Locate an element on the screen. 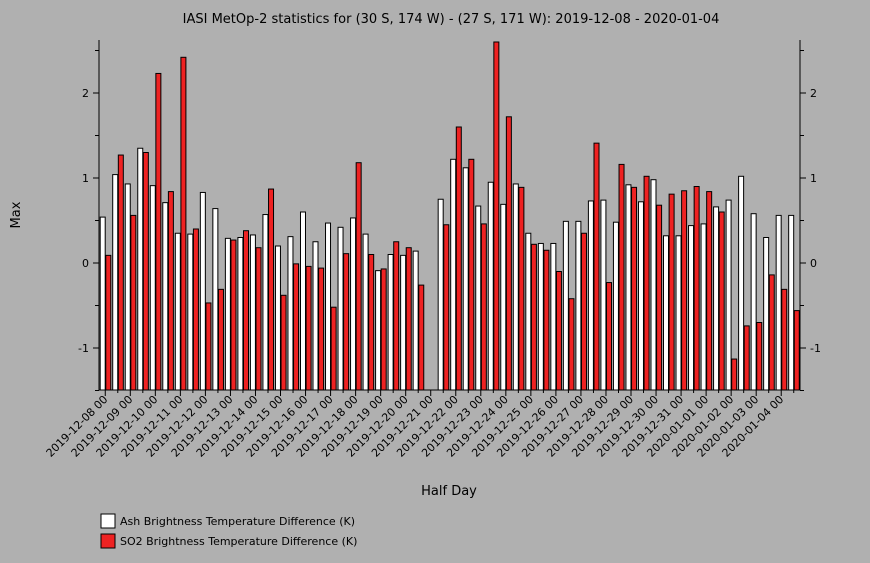 The height and width of the screenshot is (563, 870). y-tick-label-left: 0 is located at coordinates (85, 263).